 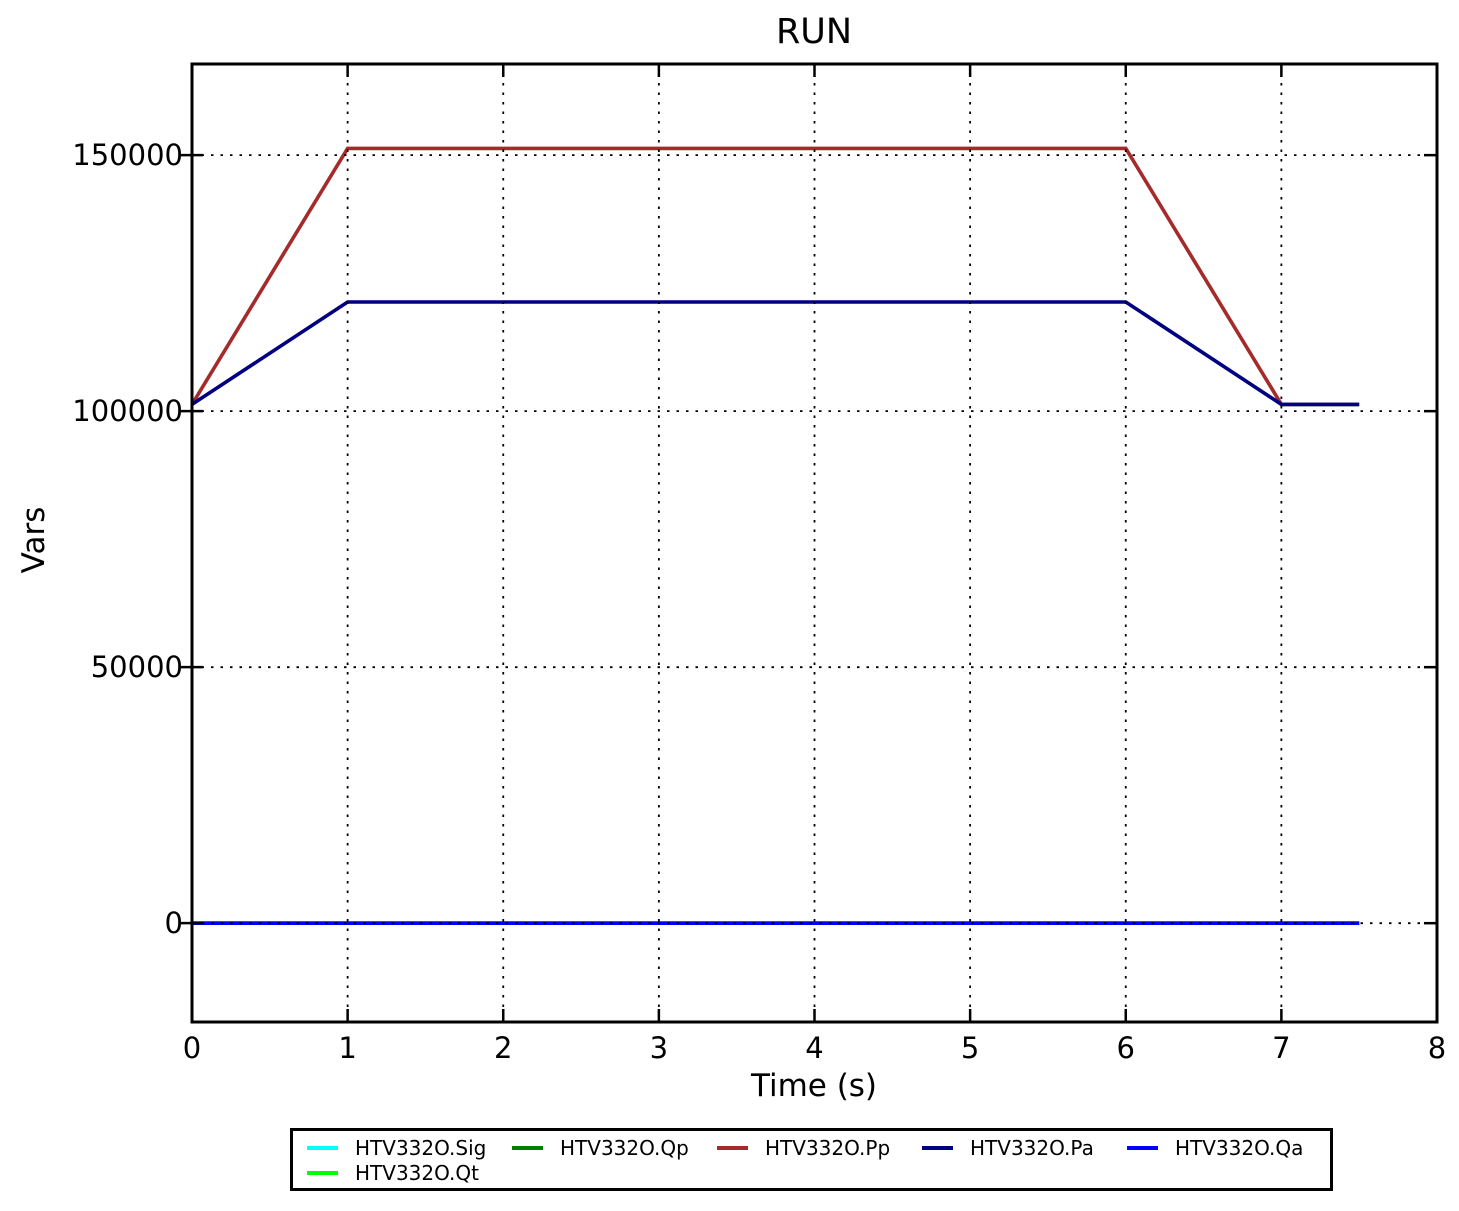 What do you see at coordinates (814, 1086) in the screenshot?
I see `x-axis-label: Time (s)` at bounding box center [814, 1086].